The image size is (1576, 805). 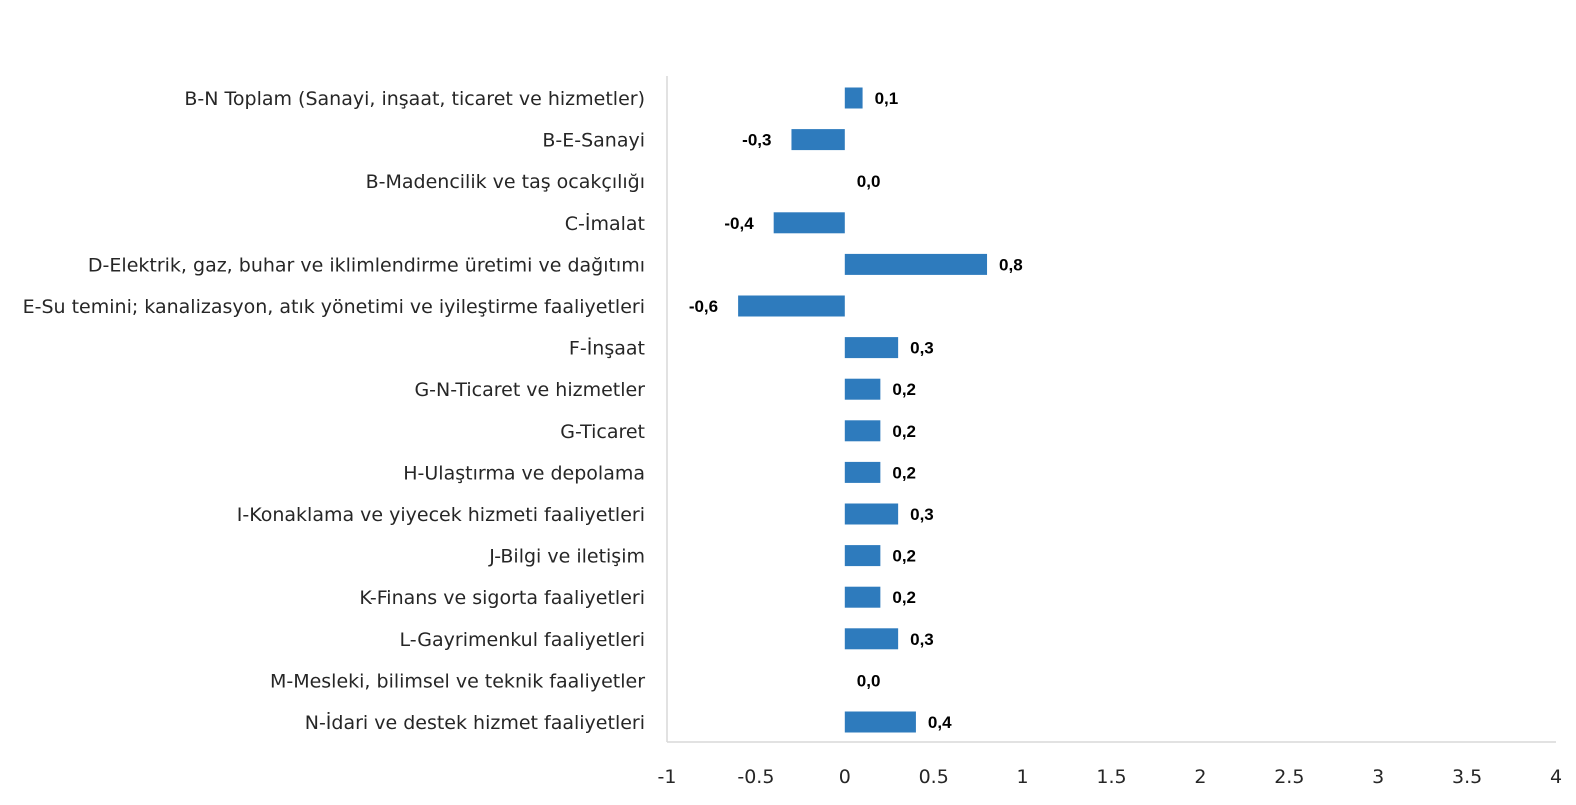 What do you see at coordinates (1011, 264) in the screenshot?
I see `data-label: 0,8` at bounding box center [1011, 264].